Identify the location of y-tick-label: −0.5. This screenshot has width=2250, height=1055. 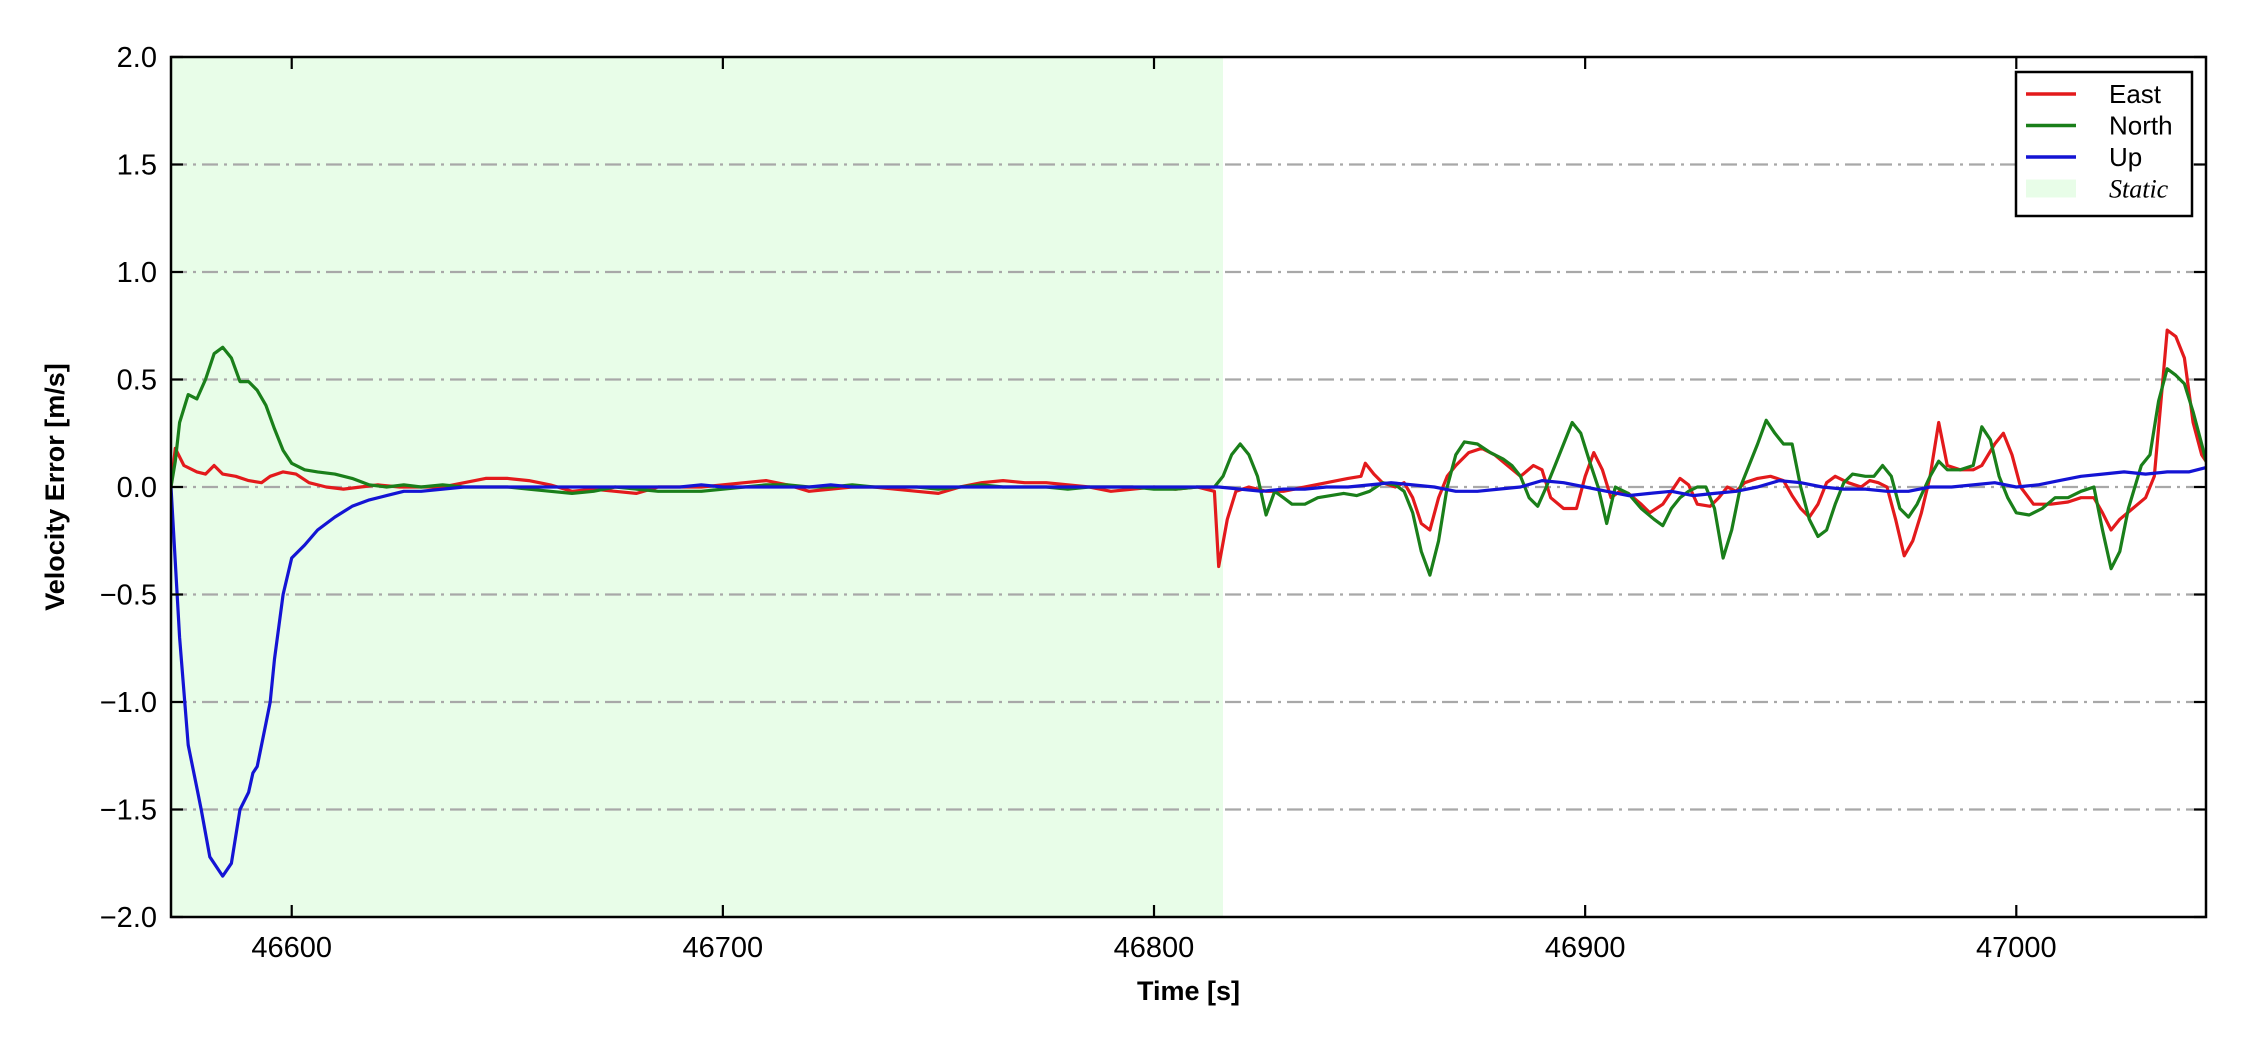
(128, 596).